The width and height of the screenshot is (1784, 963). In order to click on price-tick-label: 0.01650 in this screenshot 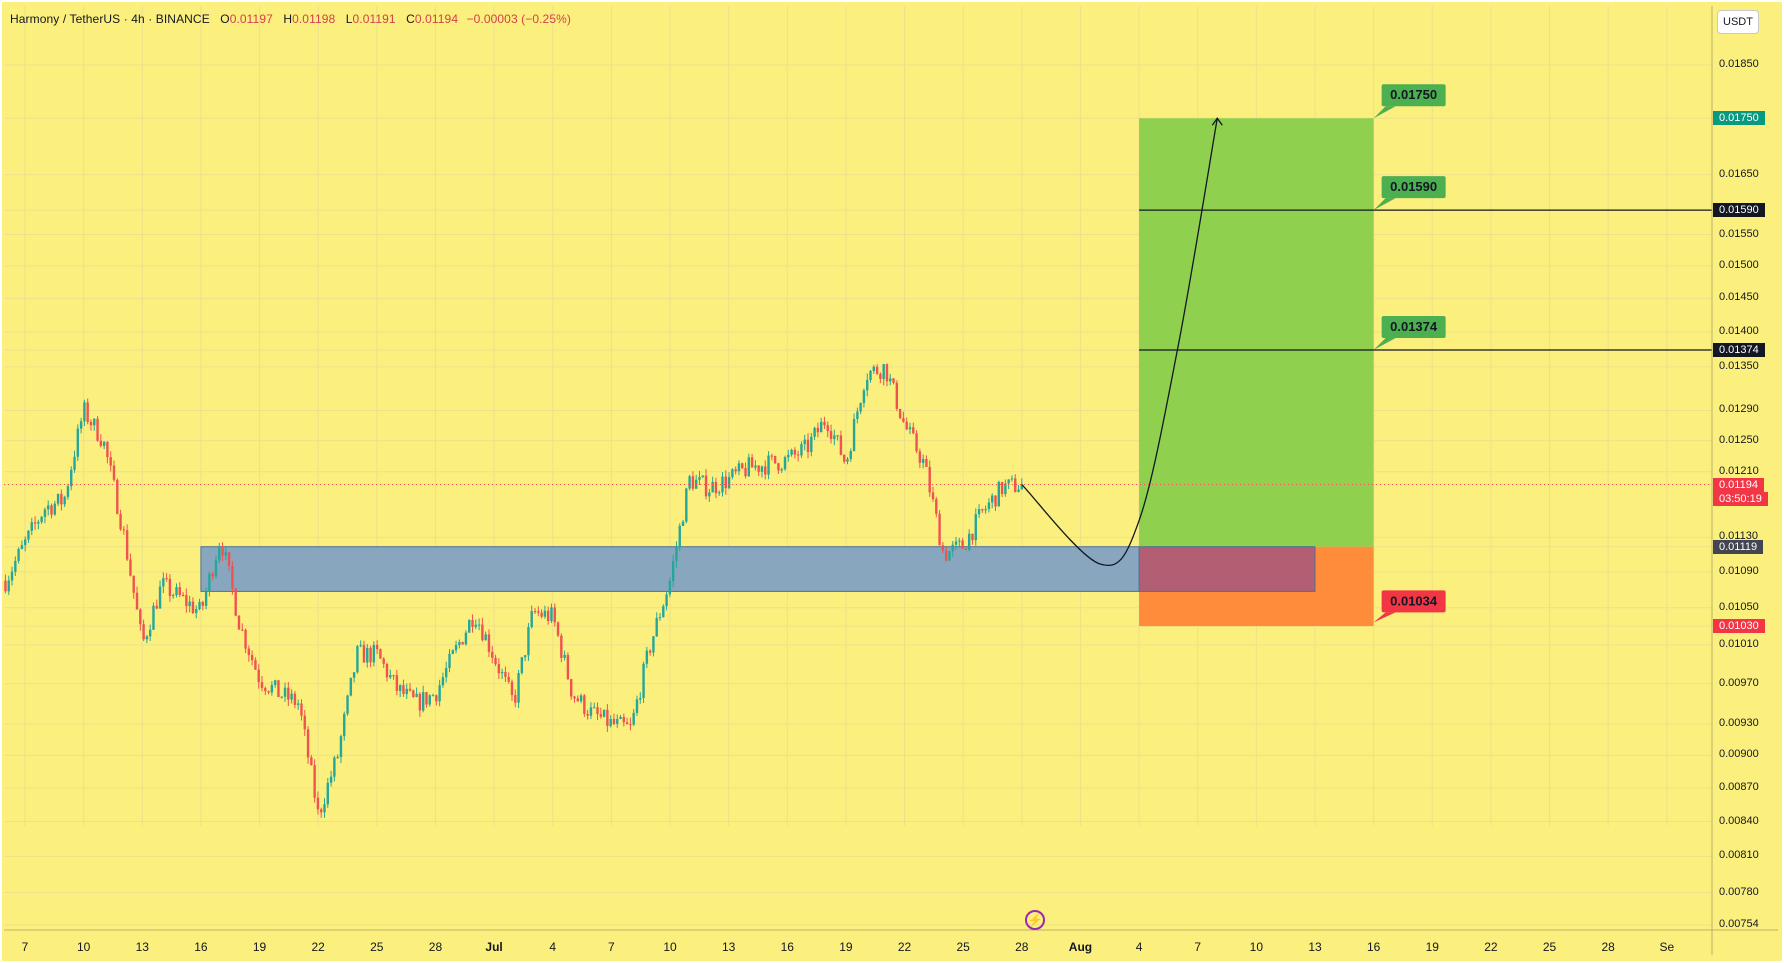, I will do `click(1739, 173)`.